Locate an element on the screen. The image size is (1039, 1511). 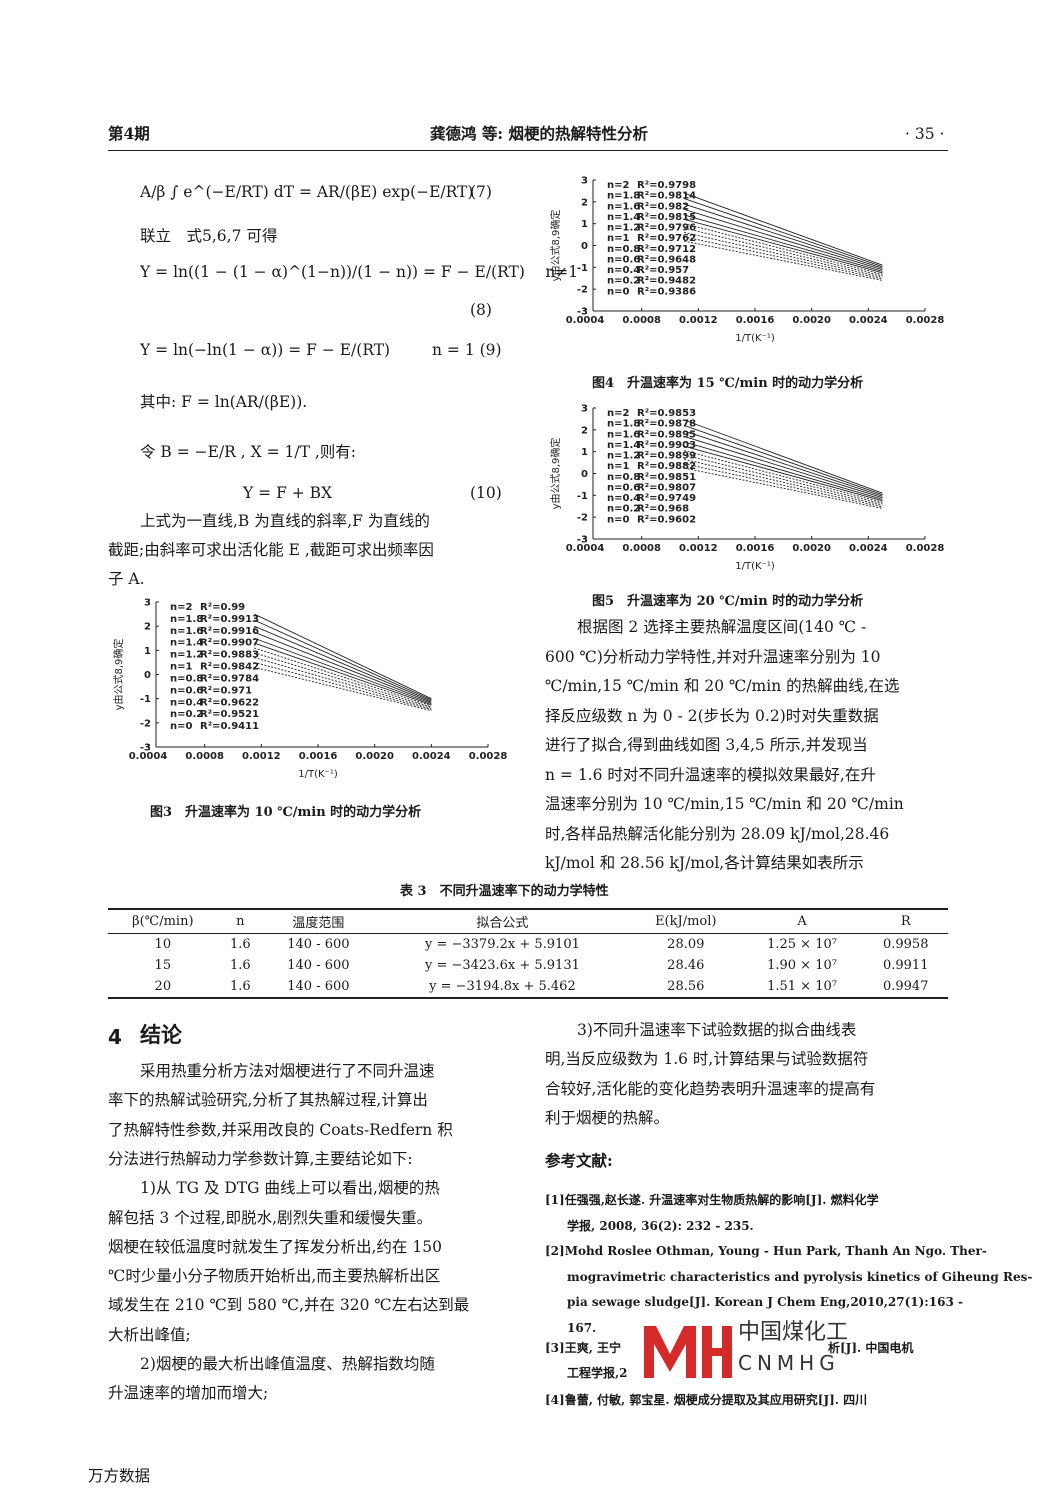
paragraph-line: 择反应级数 n 为 0 - 2(步长为 0.2)时对失重数据 is located at coordinates (712, 715).